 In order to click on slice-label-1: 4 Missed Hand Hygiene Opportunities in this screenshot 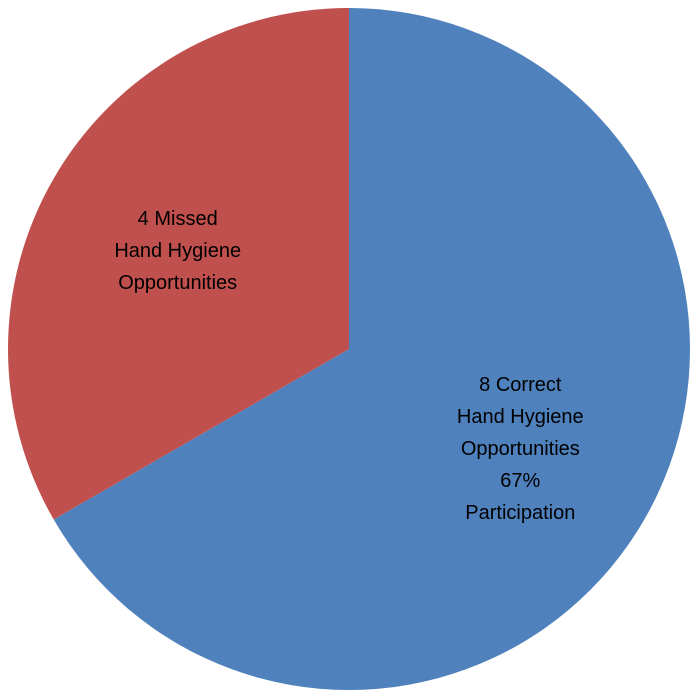, I will do `click(177, 251)`.